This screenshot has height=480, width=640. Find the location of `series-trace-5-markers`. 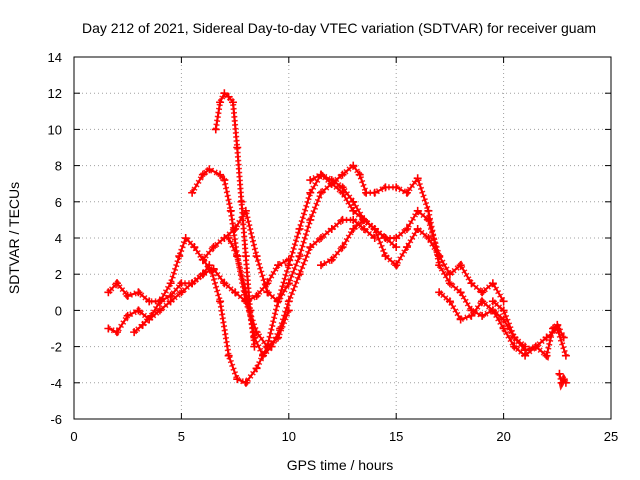

series-trace-5-markers is located at coordinates (235, 217).